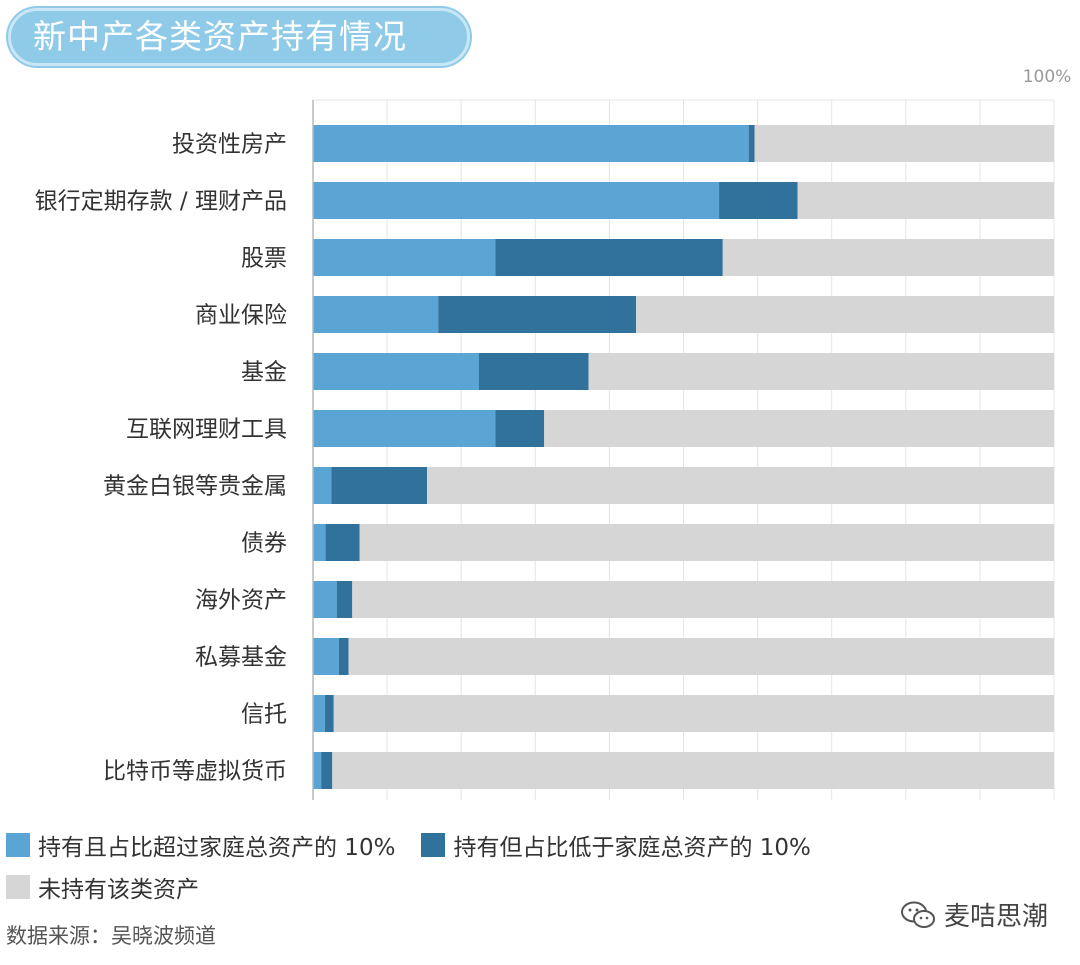 This screenshot has height=965, width=1080. I want to click on bar-2-not-held, so click(925, 200).